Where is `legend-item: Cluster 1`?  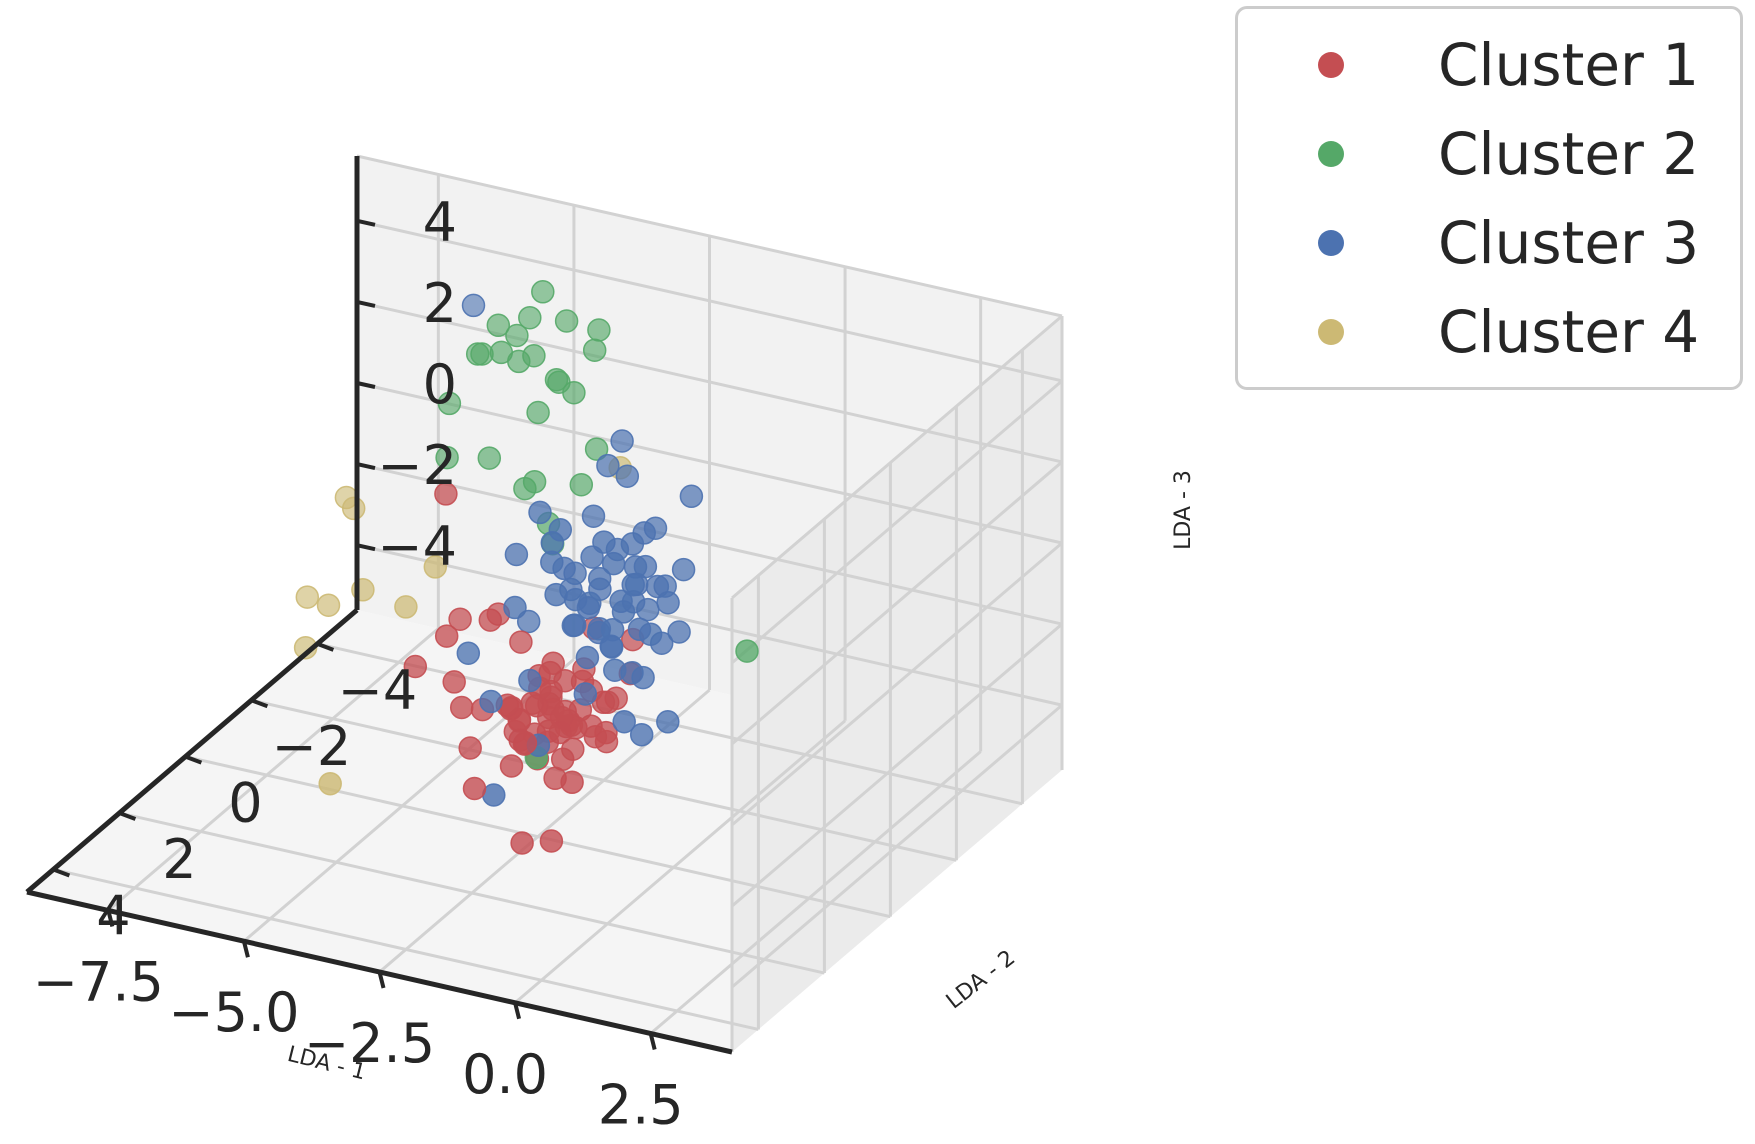 legend-item: Cluster 1 is located at coordinates (1489, 61).